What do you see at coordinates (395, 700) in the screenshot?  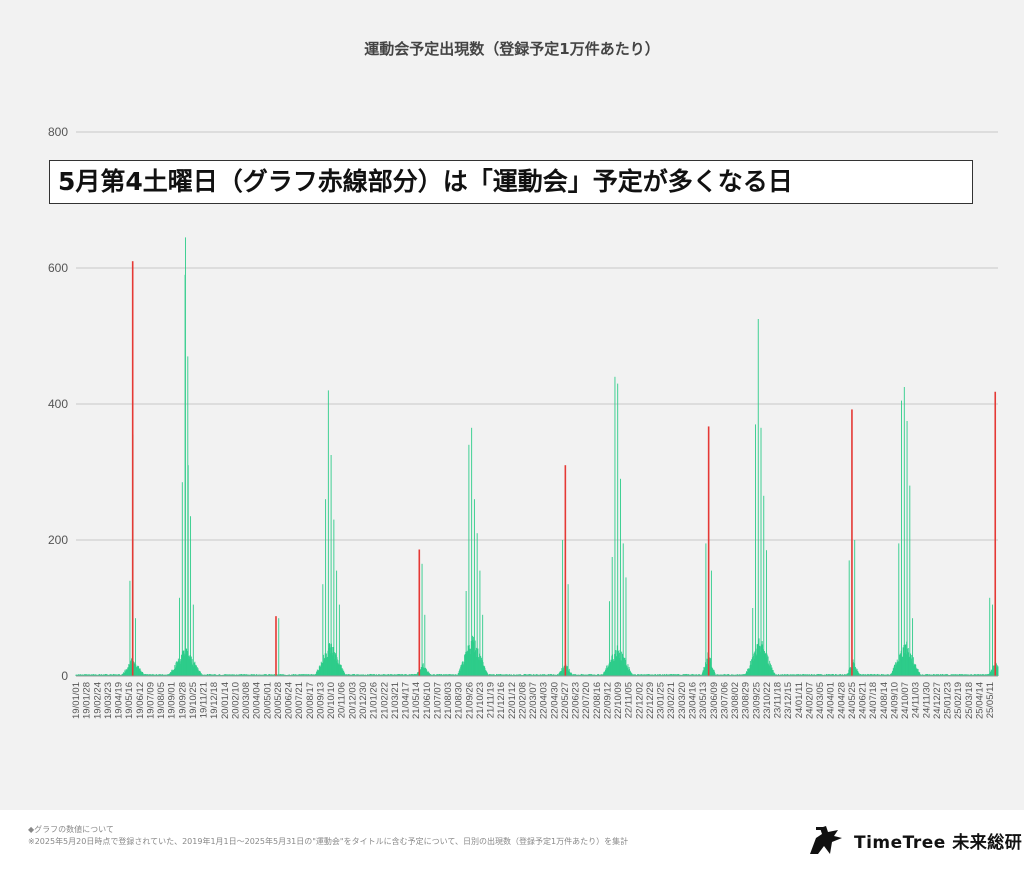 I see `x-tick-label: 21/03/21` at bounding box center [395, 700].